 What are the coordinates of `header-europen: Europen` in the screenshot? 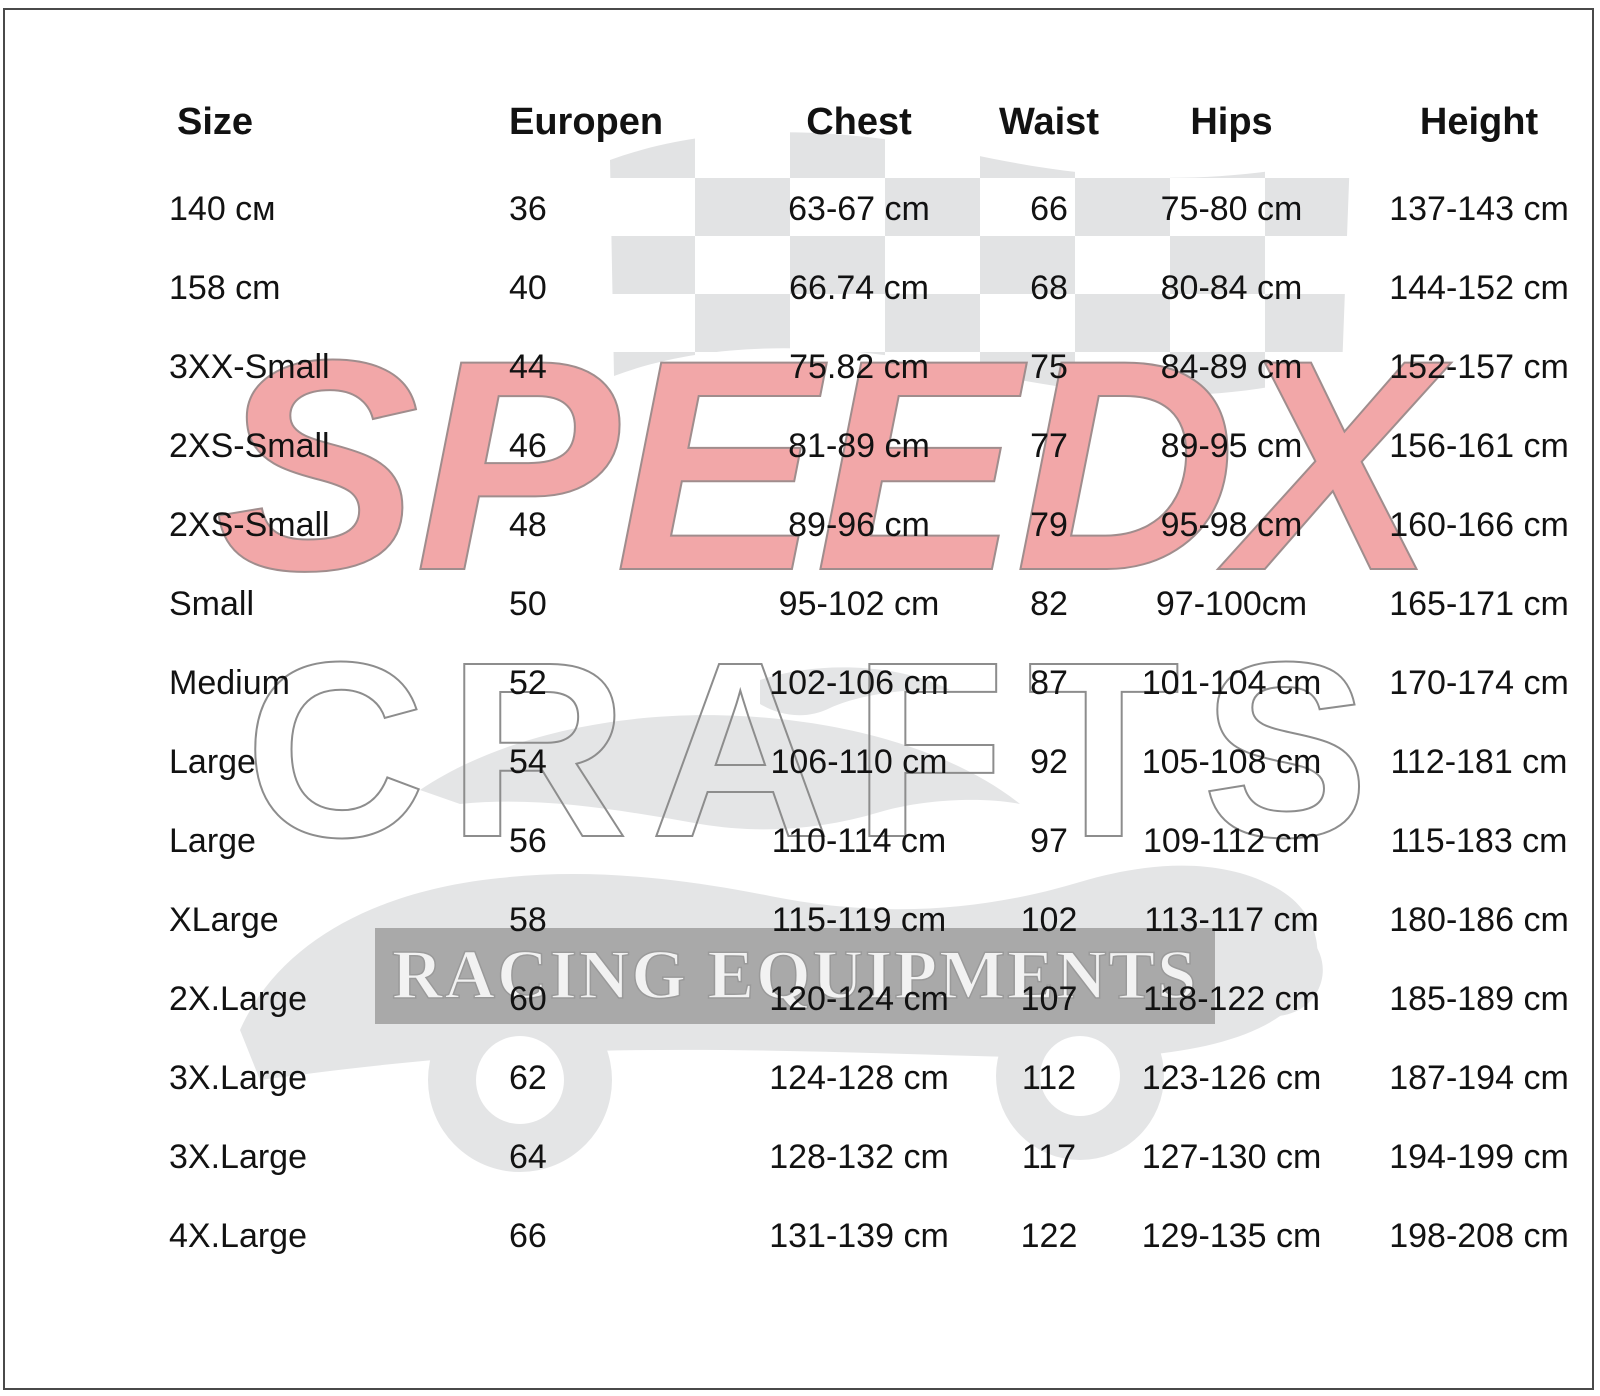 It's located at (586, 121).